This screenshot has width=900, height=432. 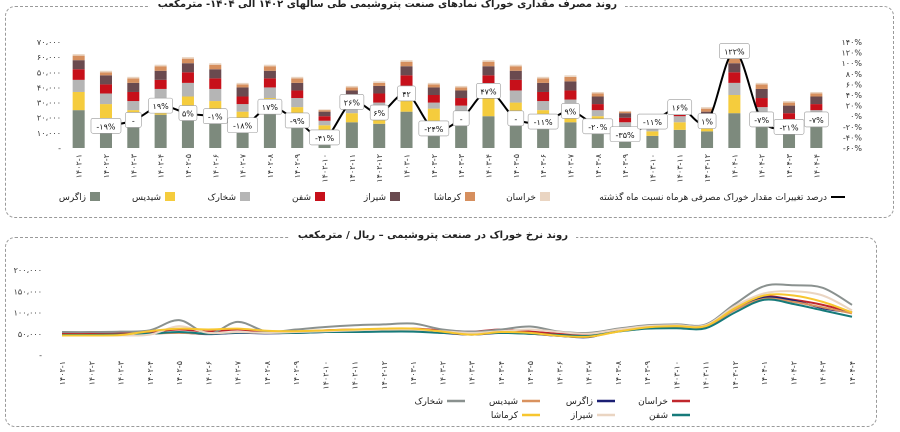 I want to click on x-axis-tick: ۱۴۰۲-۵, so click(x=179, y=373).